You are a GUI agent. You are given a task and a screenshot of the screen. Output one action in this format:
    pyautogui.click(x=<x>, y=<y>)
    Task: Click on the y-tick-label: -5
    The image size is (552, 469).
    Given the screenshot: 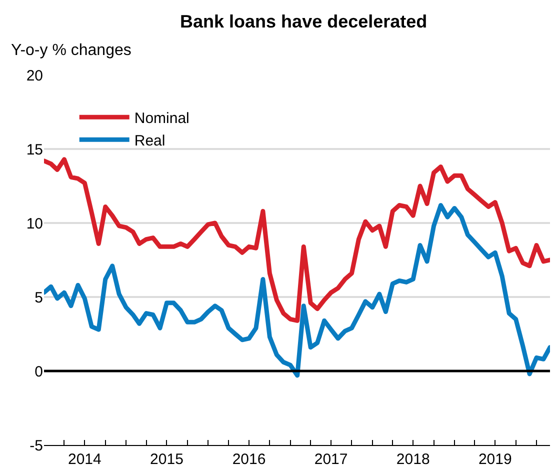 What is the action you would take?
    pyautogui.click(x=36, y=445)
    